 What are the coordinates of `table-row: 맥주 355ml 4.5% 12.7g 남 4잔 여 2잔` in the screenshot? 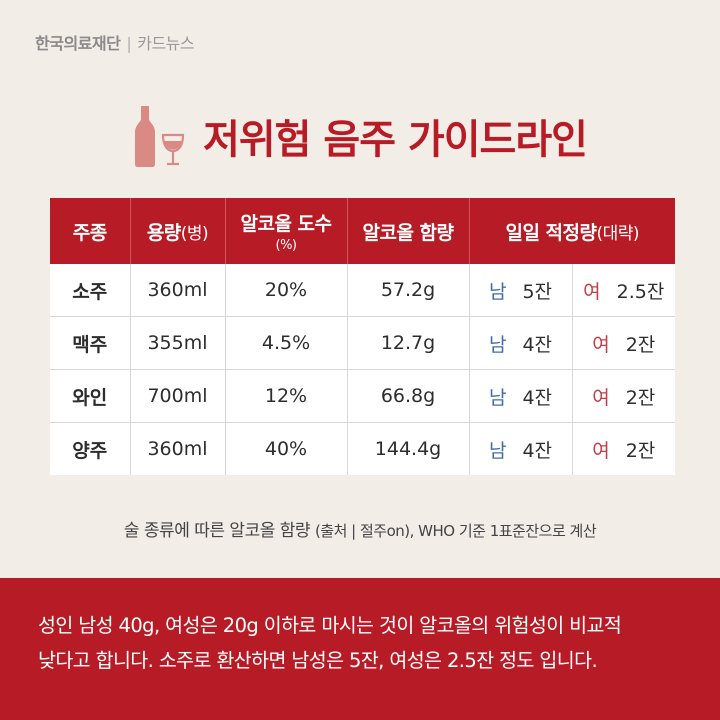 It's located at (362, 343).